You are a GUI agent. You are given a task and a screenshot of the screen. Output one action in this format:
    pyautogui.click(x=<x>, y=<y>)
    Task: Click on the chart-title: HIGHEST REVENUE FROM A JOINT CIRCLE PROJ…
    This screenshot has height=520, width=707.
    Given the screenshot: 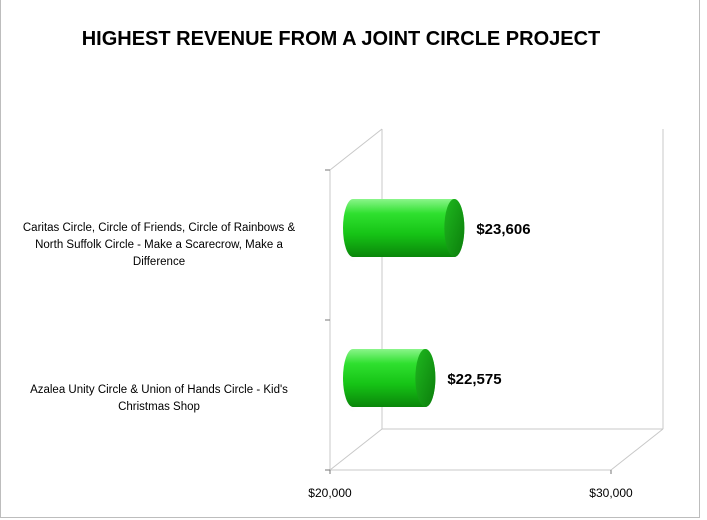 What is the action you would take?
    pyautogui.click(x=341, y=39)
    